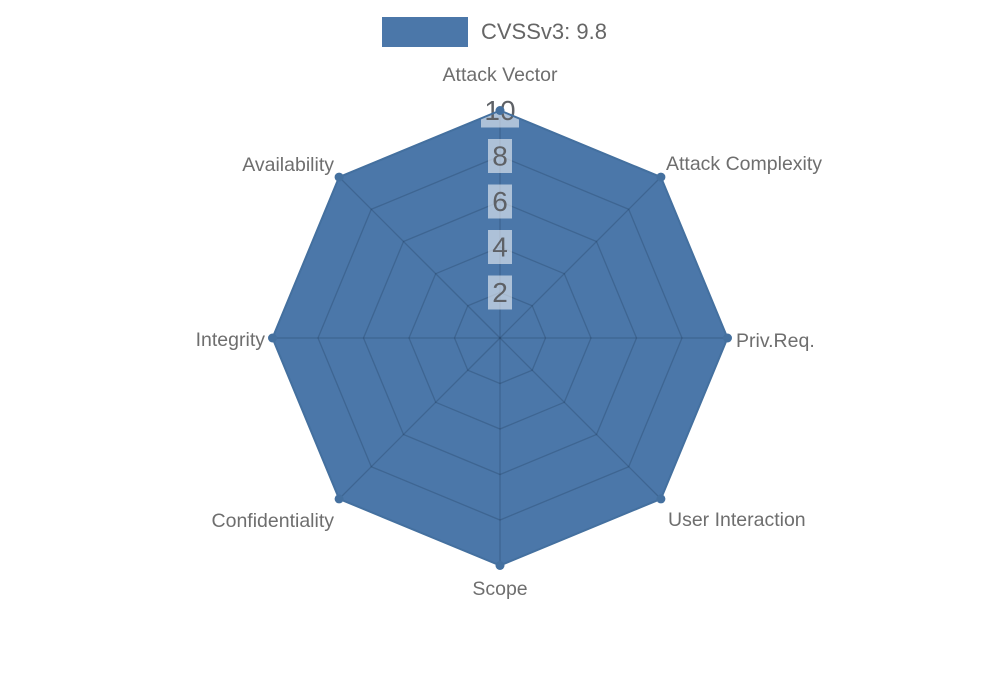  I want to click on axis-label-priv-req: Priv.Req., so click(775, 341).